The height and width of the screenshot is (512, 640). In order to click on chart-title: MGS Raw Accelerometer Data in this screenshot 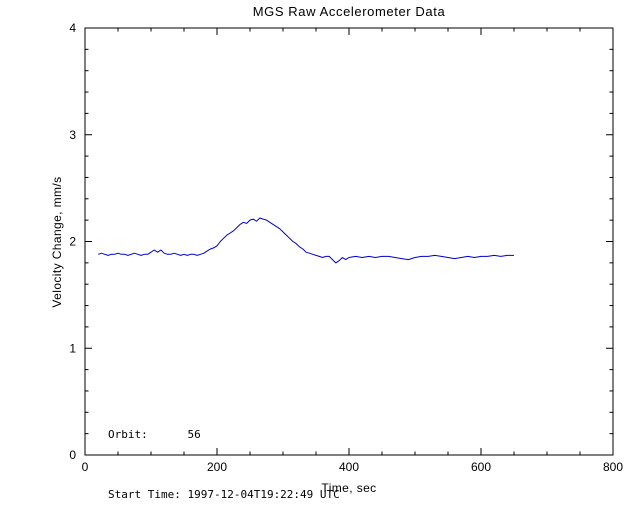, I will do `click(349, 11)`.